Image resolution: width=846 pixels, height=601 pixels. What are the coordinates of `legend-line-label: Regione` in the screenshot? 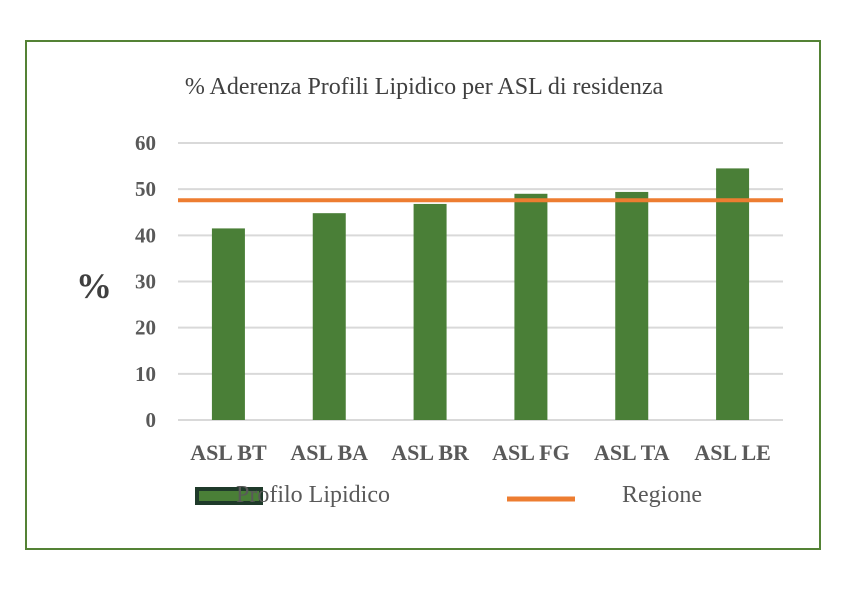 It's located at (662, 495).